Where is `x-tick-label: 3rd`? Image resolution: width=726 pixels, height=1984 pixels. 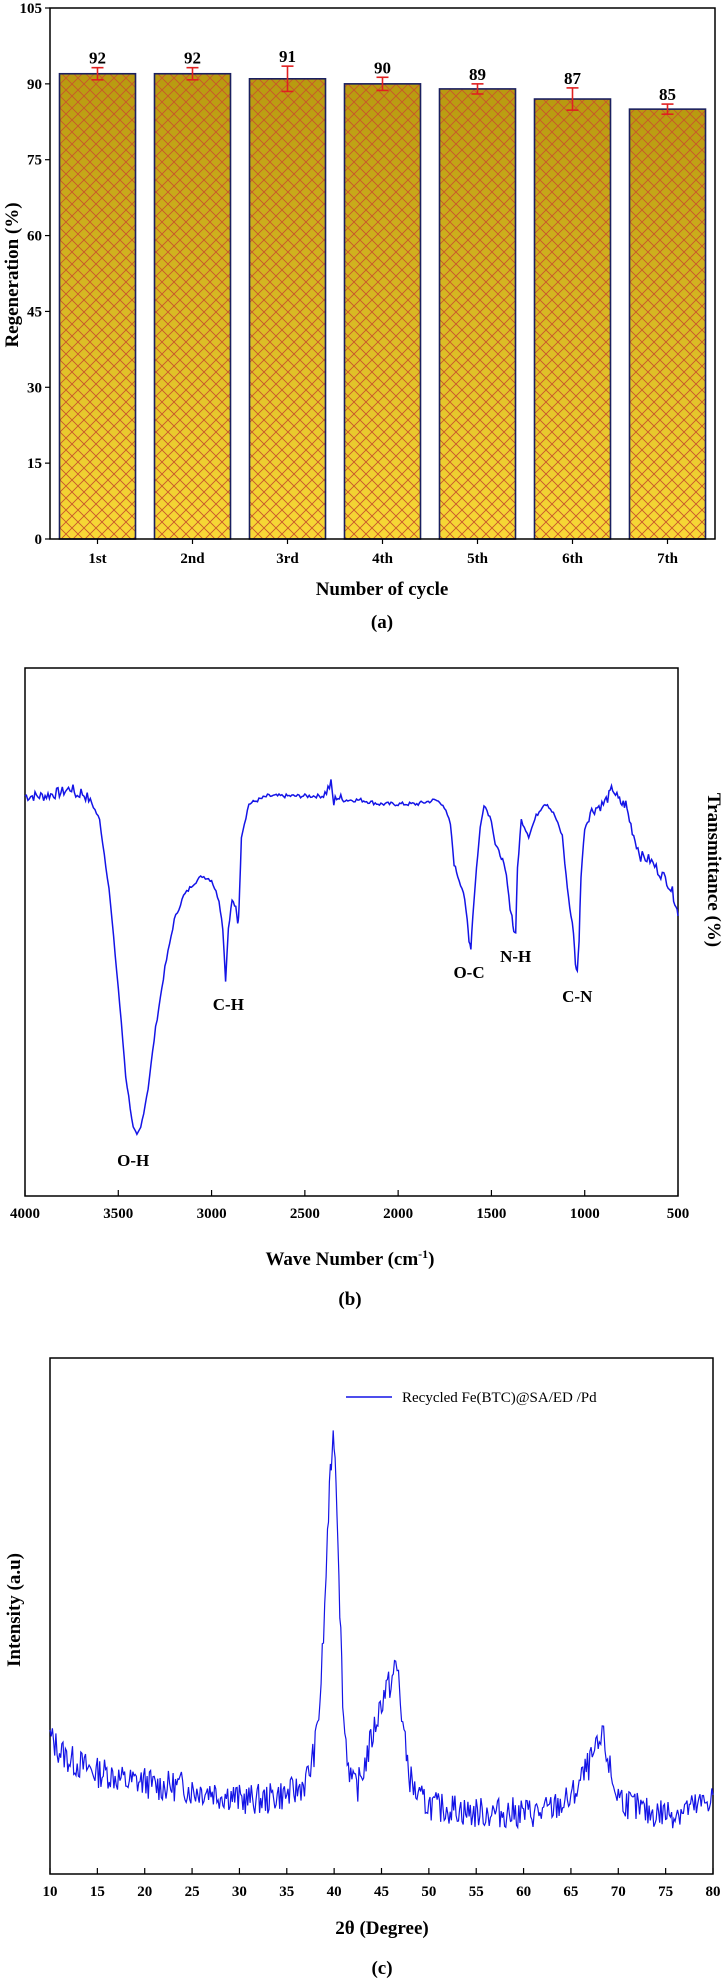 x-tick-label: 3rd is located at coordinates (287, 559).